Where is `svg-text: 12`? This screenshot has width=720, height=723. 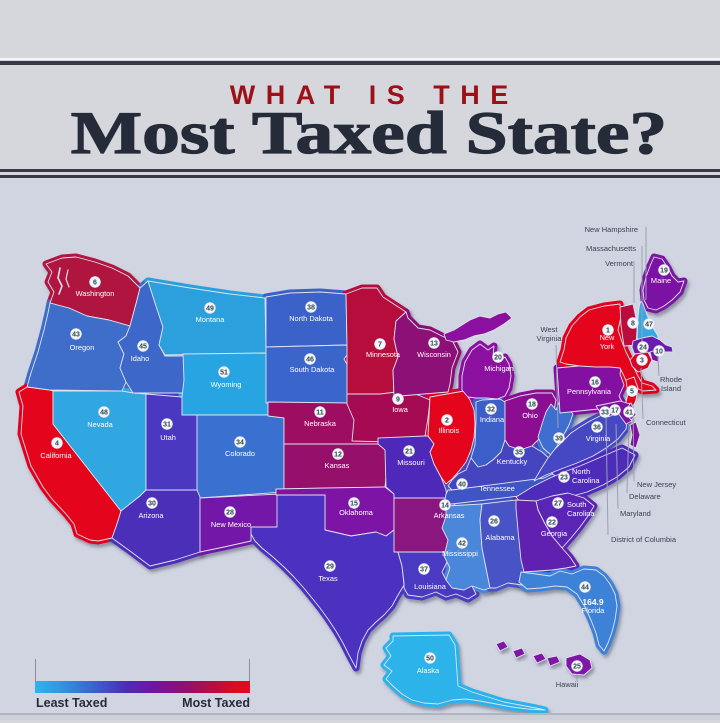 svg-text: 12 is located at coordinates (338, 455).